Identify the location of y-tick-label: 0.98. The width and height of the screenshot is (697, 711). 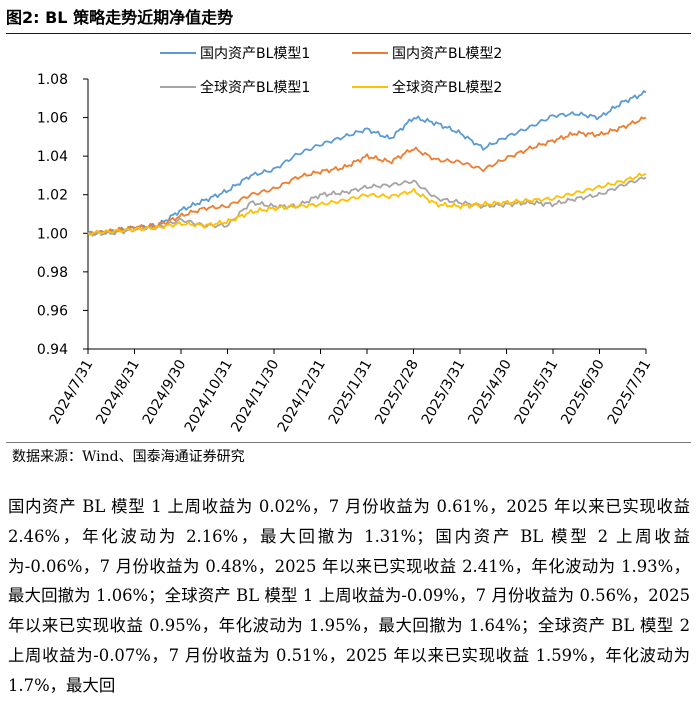
(52, 273).